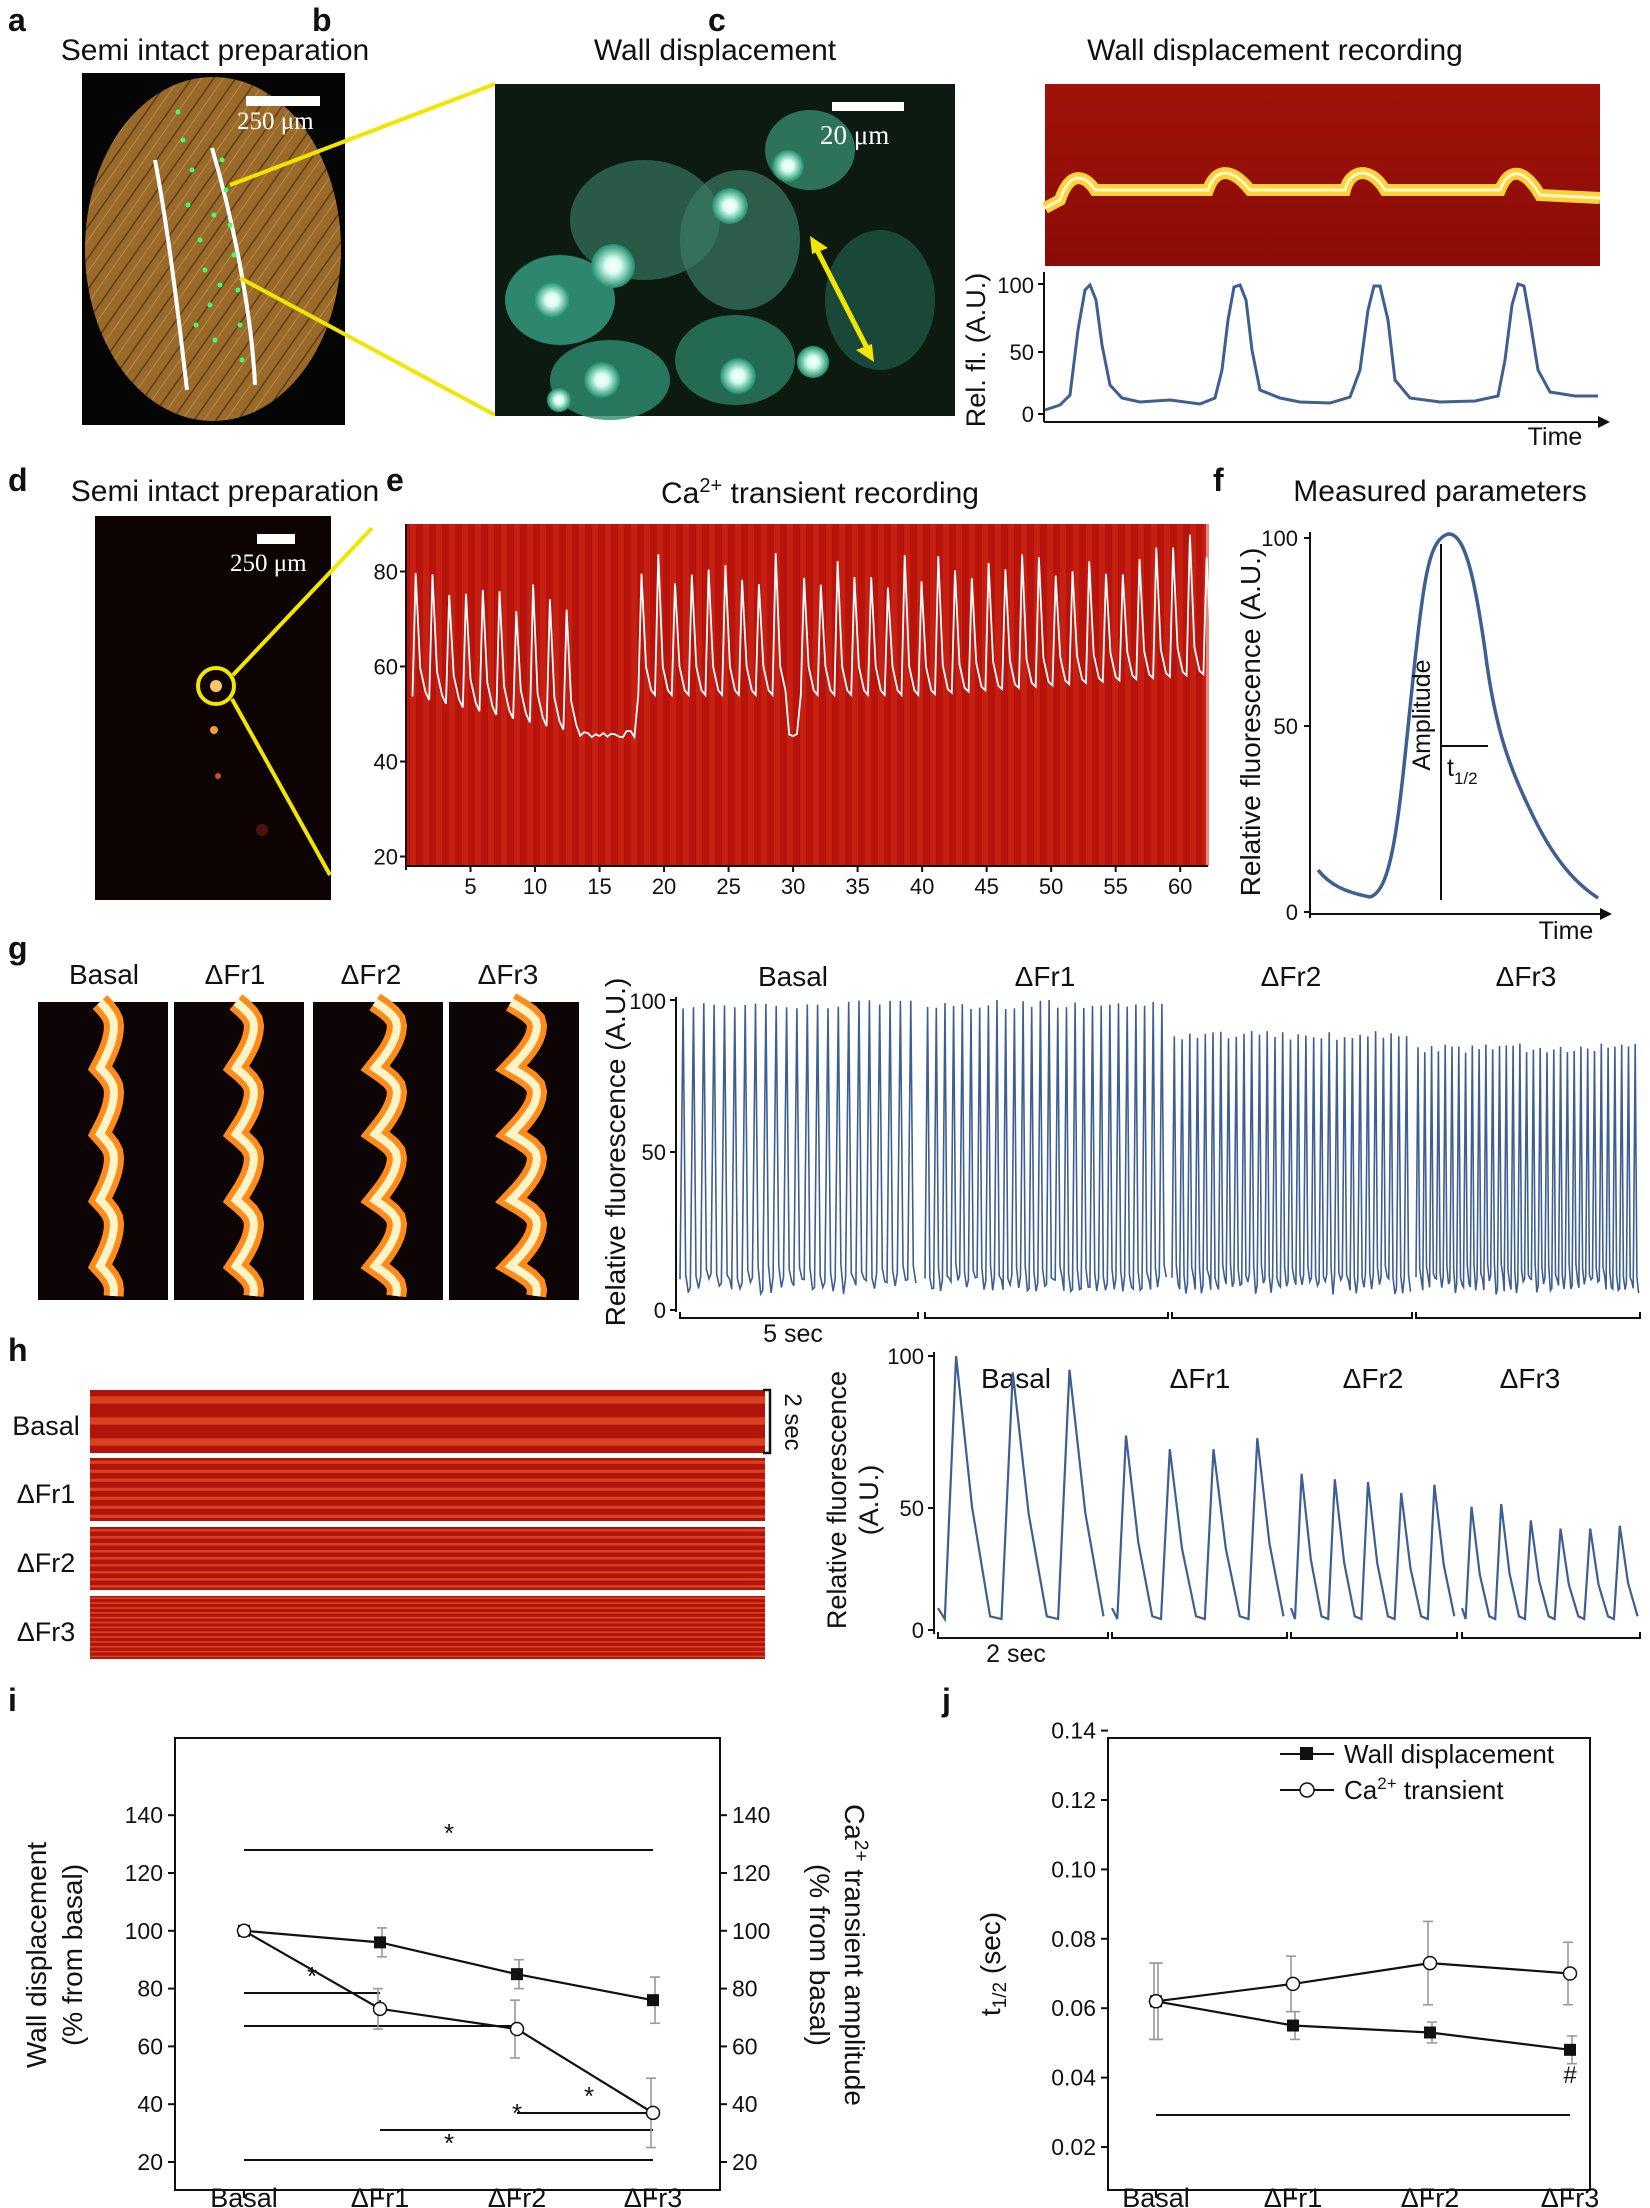 This screenshot has width=1650, height=2208. What do you see at coordinates (517, 2195) in the screenshot?
I see `panel-i-xtick-label: ΔFr2` at bounding box center [517, 2195].